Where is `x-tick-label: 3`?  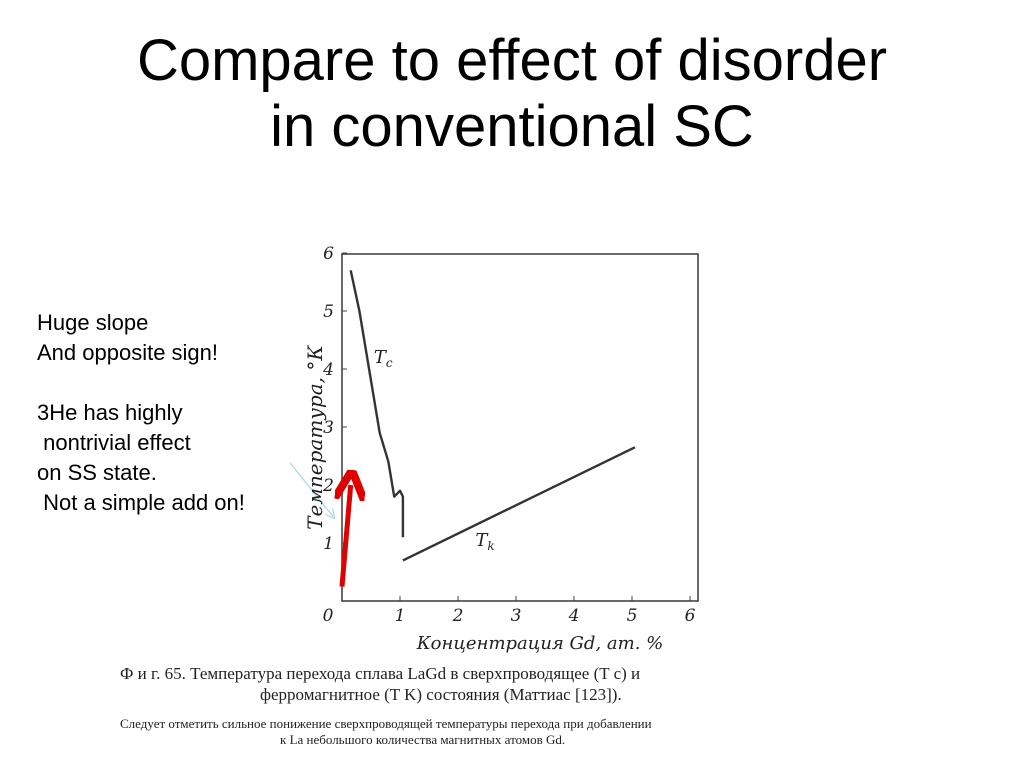
x-tick-label: 3 is located at coordinates (516, 616).